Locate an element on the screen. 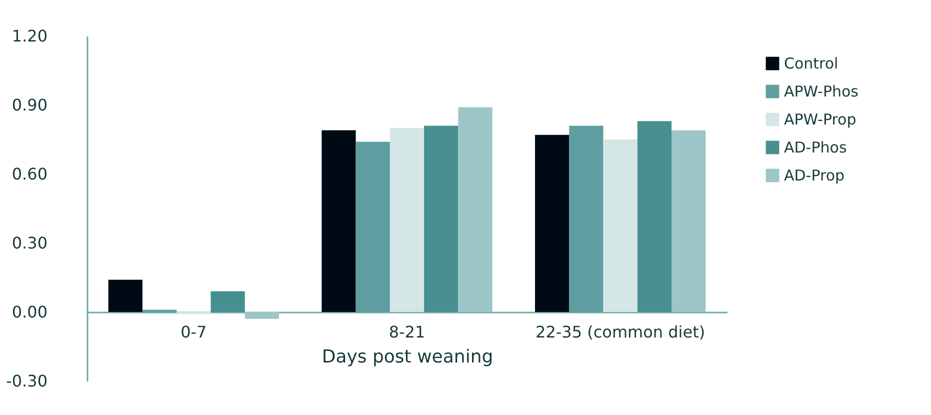 This screenshot has width=931, height=415. y-tick-label: -0.30 is located at coordinates (27, 381).